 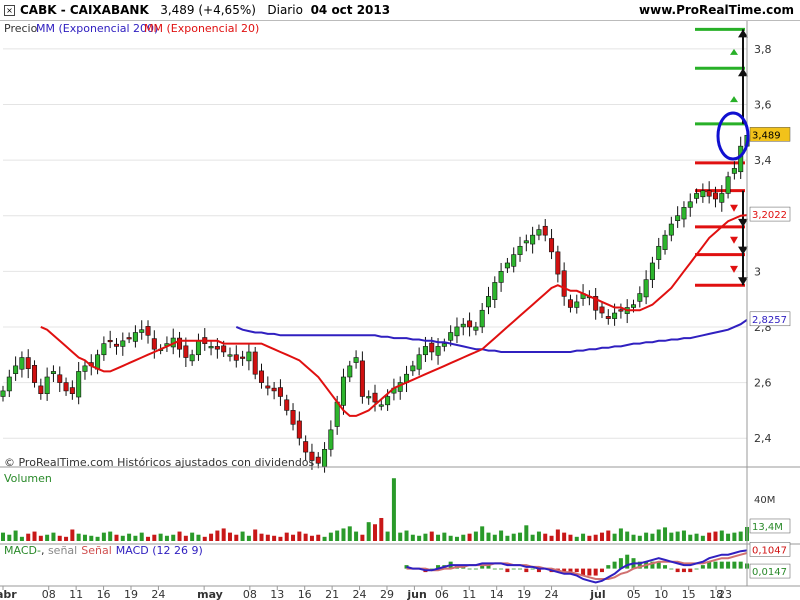 What do you see at coordinates (769, 215) in the screenshot?
I see `mm20-badge: 3,2022` at bounding box center [769, 215].